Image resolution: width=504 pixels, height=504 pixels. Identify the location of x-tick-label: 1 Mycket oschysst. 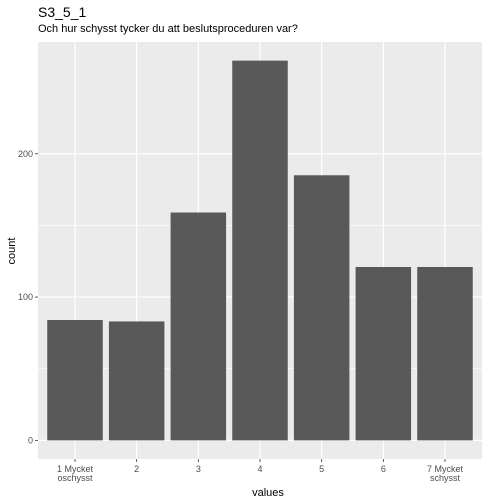
(75, 473).